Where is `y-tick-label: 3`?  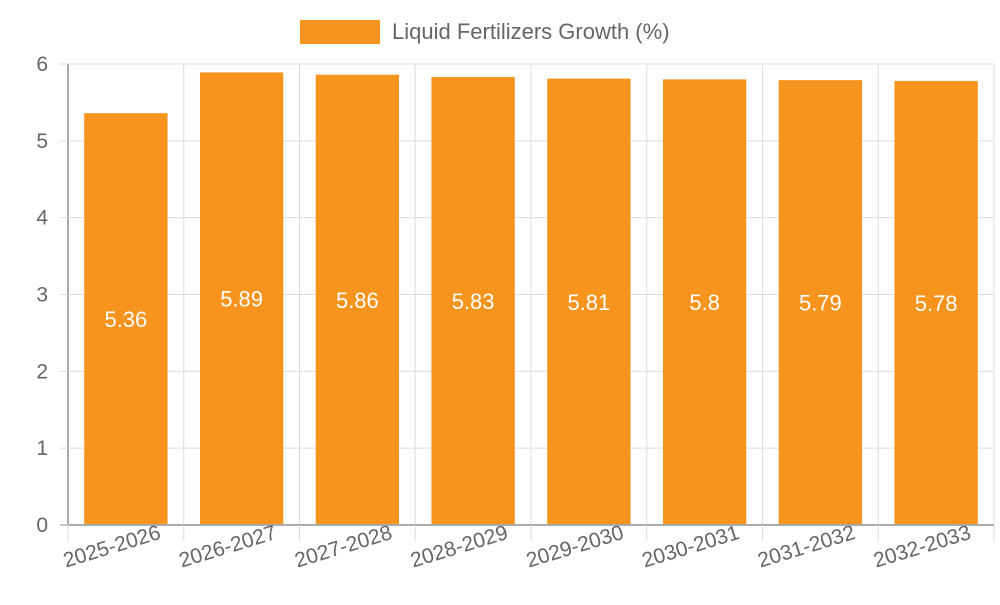
y-tick-label: 3 is located at coordinates (42, 295).